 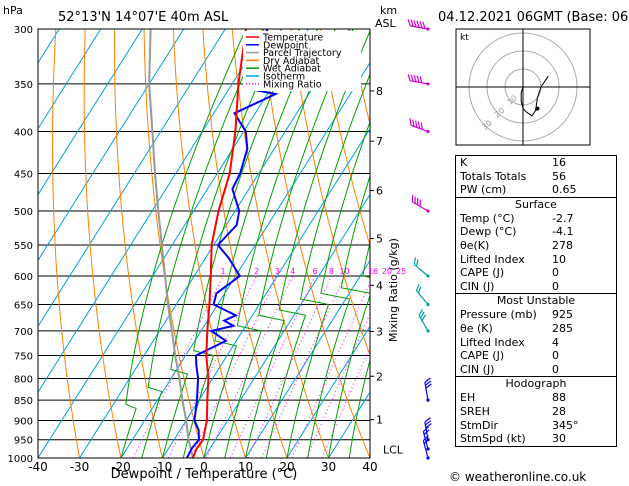 I want to click on index-value: 278, so click(x=562, y=245).